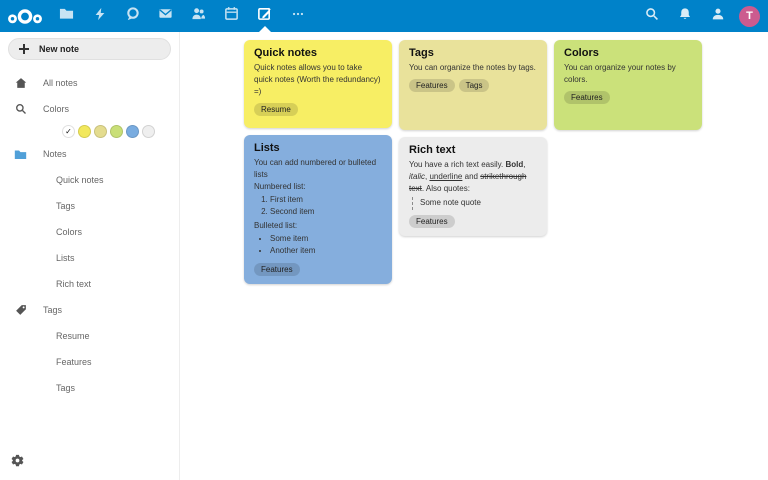  I want to click on app-files-button, so click(66, 16).